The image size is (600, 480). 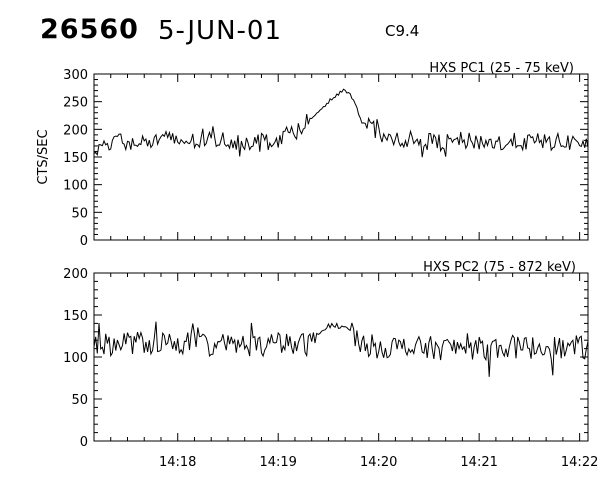 What do you see at coordinates (75, 75) in the screenshot?
I see `y-tick-label: 300` at bounding box center [75, 75].